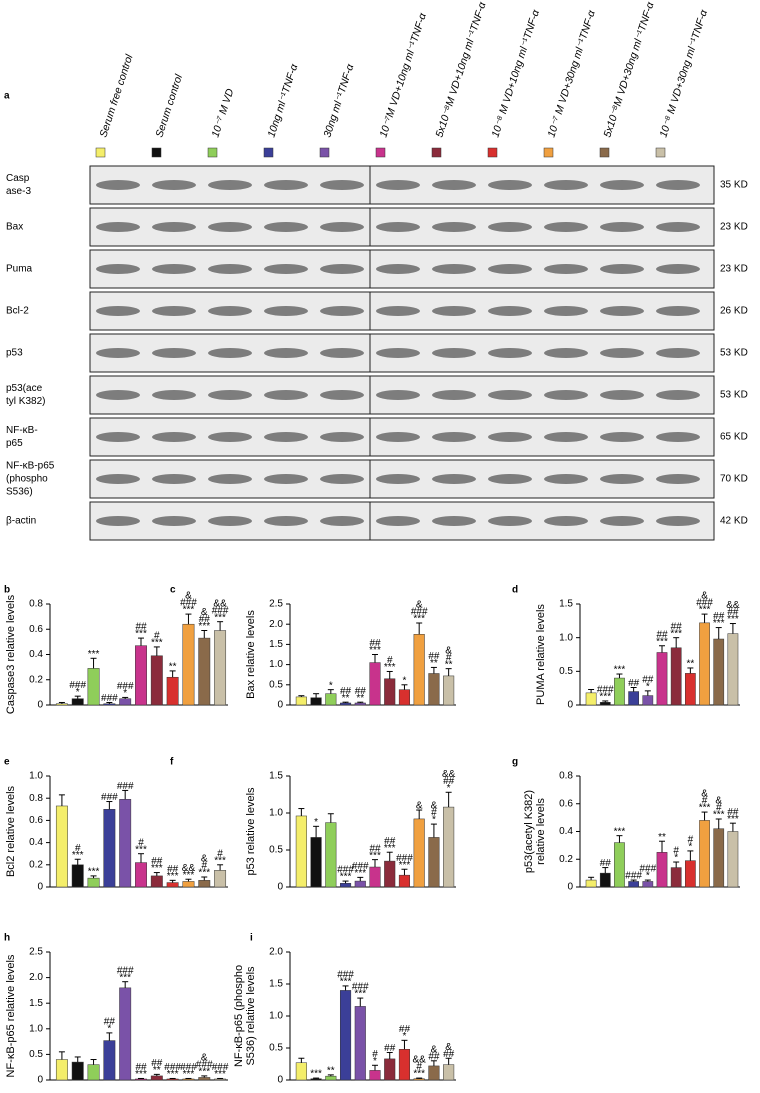  I want to click on y-tick-label: 0.5, so click(276, 1048).